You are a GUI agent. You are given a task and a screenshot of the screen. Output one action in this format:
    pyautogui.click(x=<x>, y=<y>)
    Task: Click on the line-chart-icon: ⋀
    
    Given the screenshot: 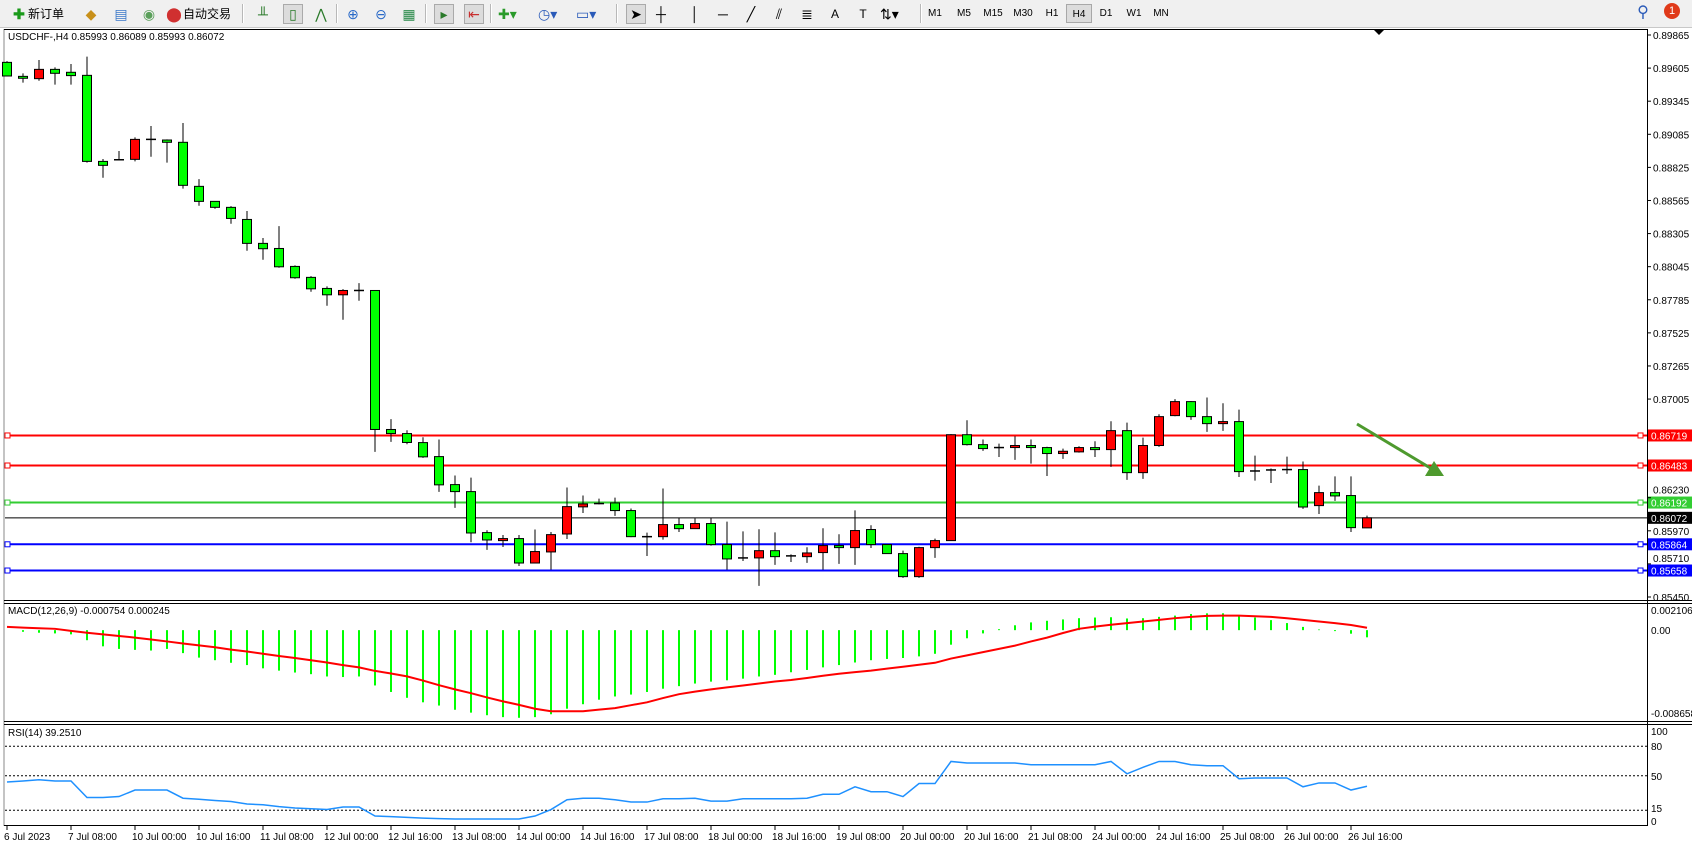 What is the action you would take?
    pyautogui.click(x=321, y=14)
    